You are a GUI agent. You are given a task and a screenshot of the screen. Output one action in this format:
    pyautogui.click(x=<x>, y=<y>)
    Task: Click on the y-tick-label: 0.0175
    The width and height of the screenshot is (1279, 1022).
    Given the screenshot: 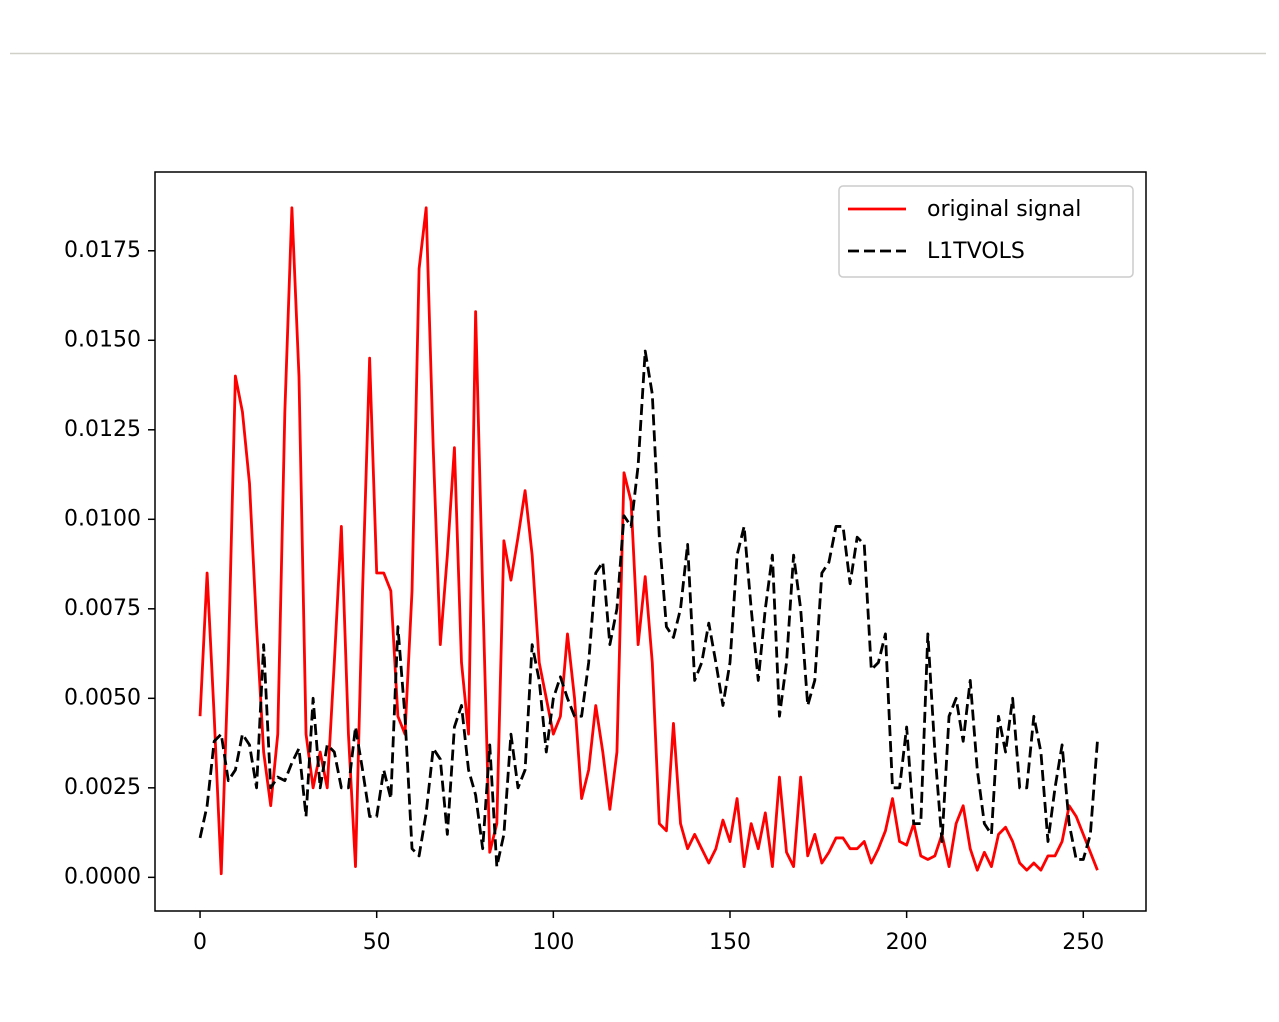 What is the action you would take?
    pyautogui.click(x=102, y=250)
    